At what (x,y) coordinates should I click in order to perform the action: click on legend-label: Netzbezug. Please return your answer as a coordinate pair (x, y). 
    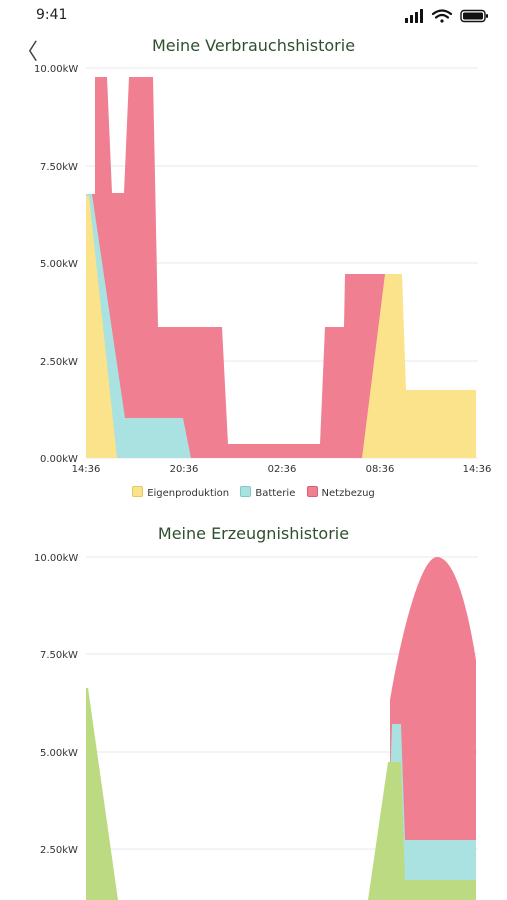
    Looking at the image, I should click on (348, 493).